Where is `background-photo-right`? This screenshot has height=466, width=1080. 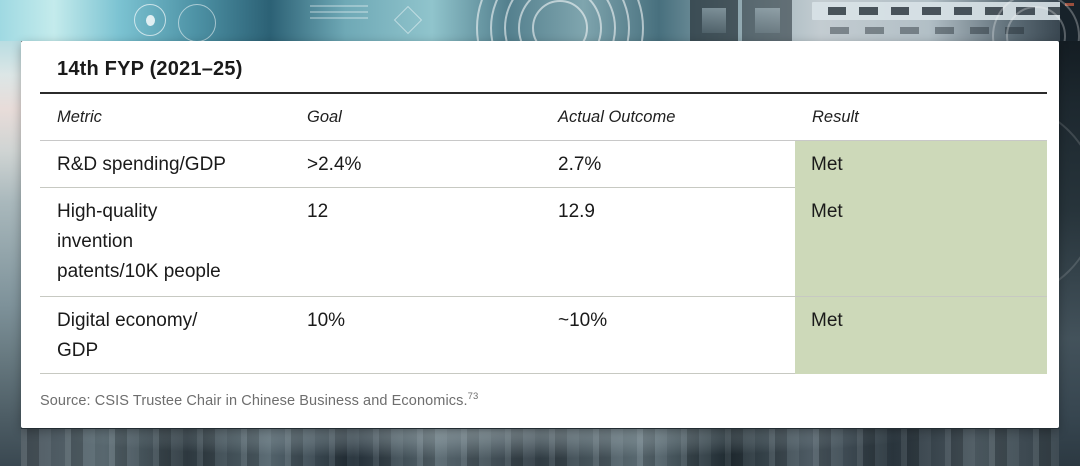
background-photo-right is located at coordinates (1069, 253).